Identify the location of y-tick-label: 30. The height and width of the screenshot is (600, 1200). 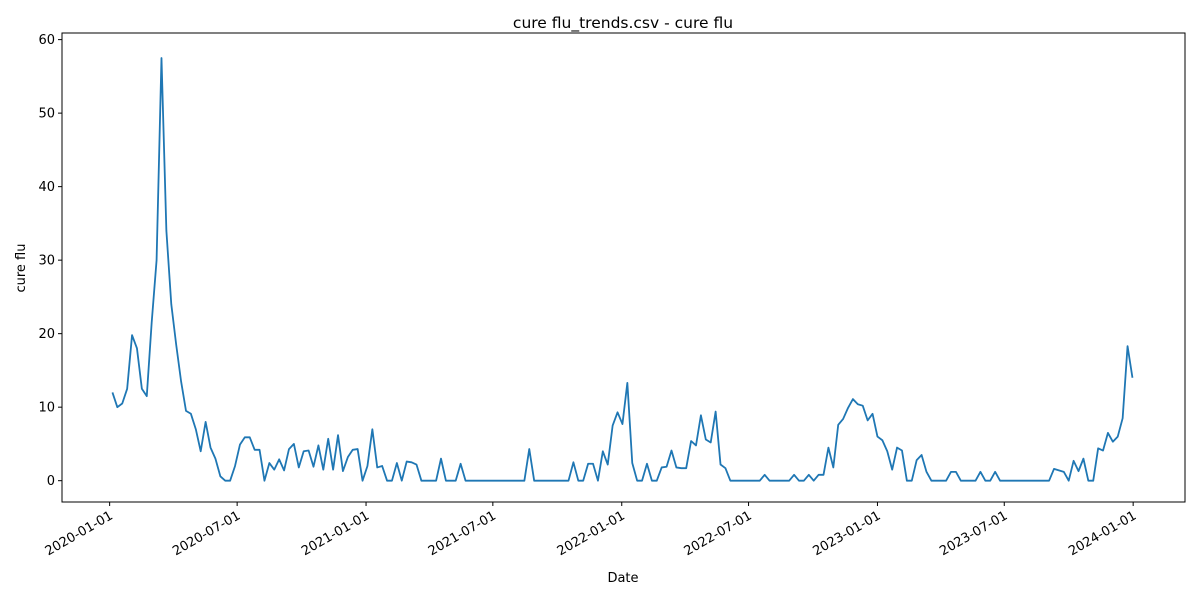
(46, 261).